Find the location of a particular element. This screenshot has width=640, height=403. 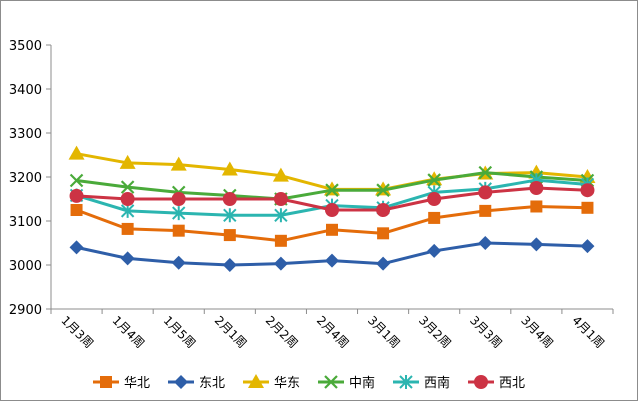

x-tick-label: 3月2周 is located at coordinates (435, 332).